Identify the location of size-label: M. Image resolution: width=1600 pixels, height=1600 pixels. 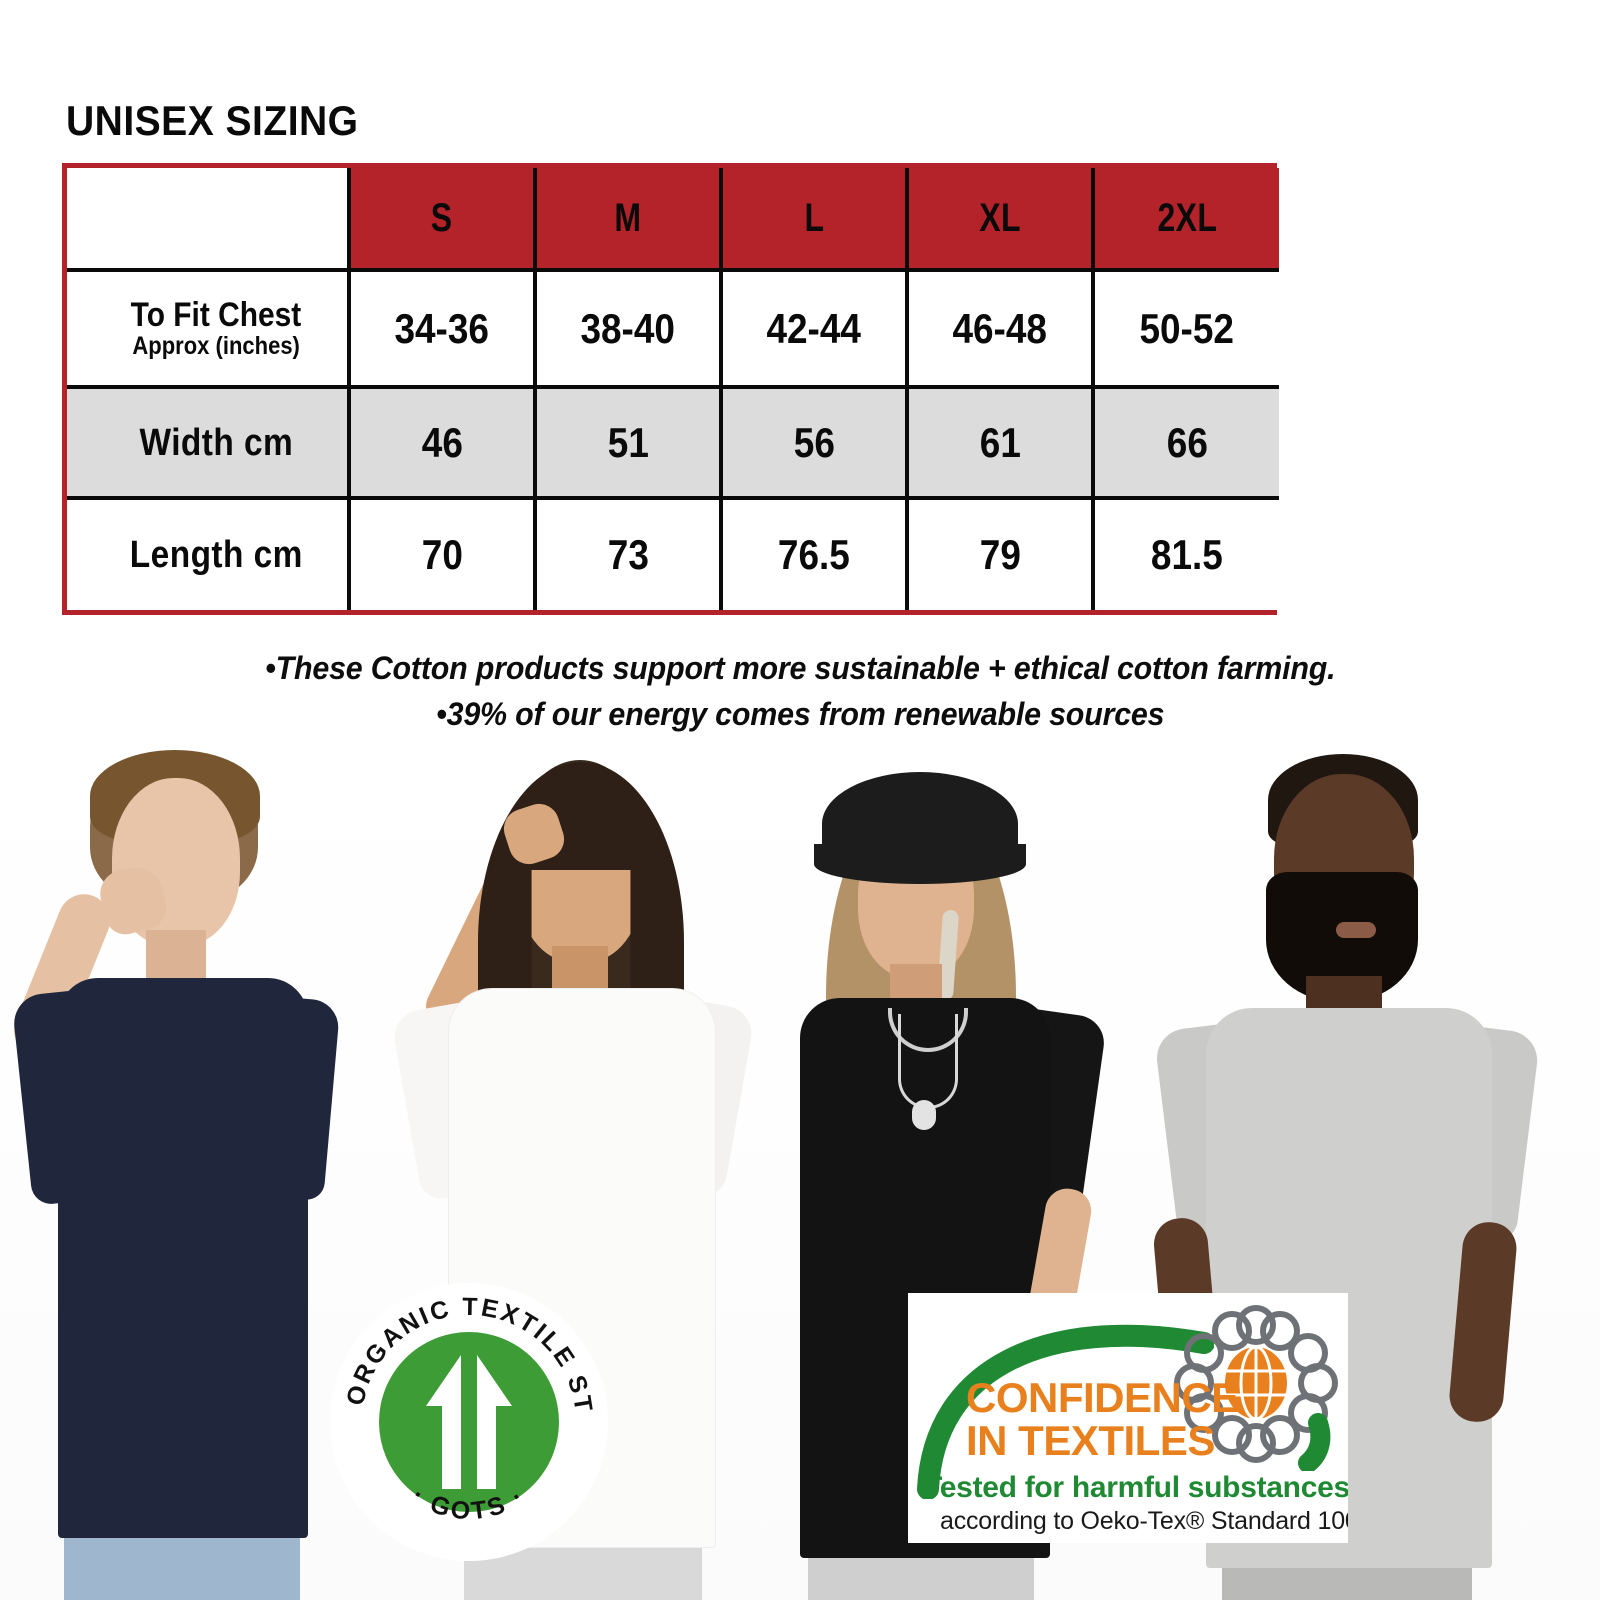
(628, 217).